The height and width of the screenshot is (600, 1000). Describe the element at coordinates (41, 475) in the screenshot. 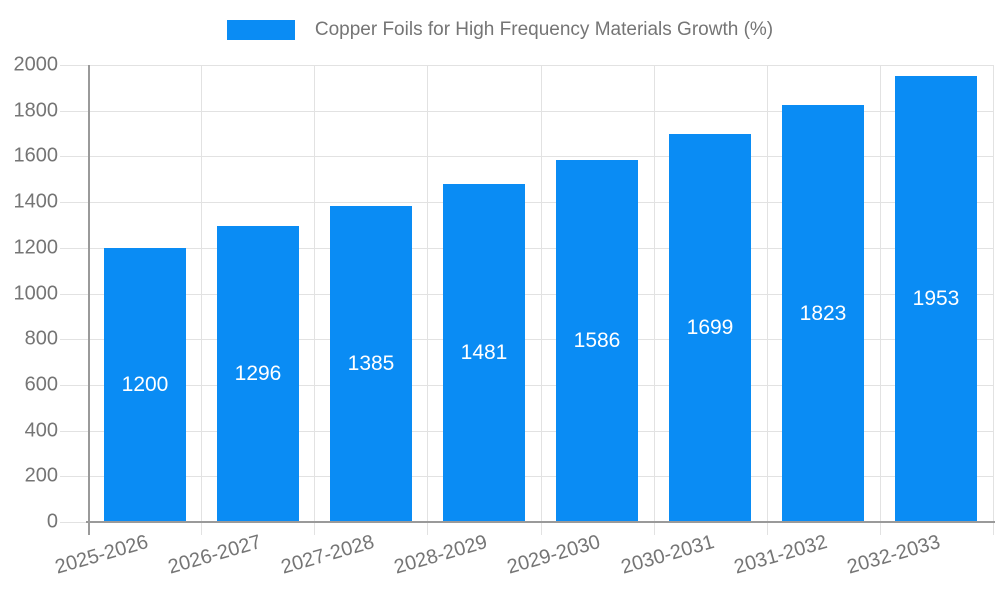

I see `y-tick-label: 200` at that location.